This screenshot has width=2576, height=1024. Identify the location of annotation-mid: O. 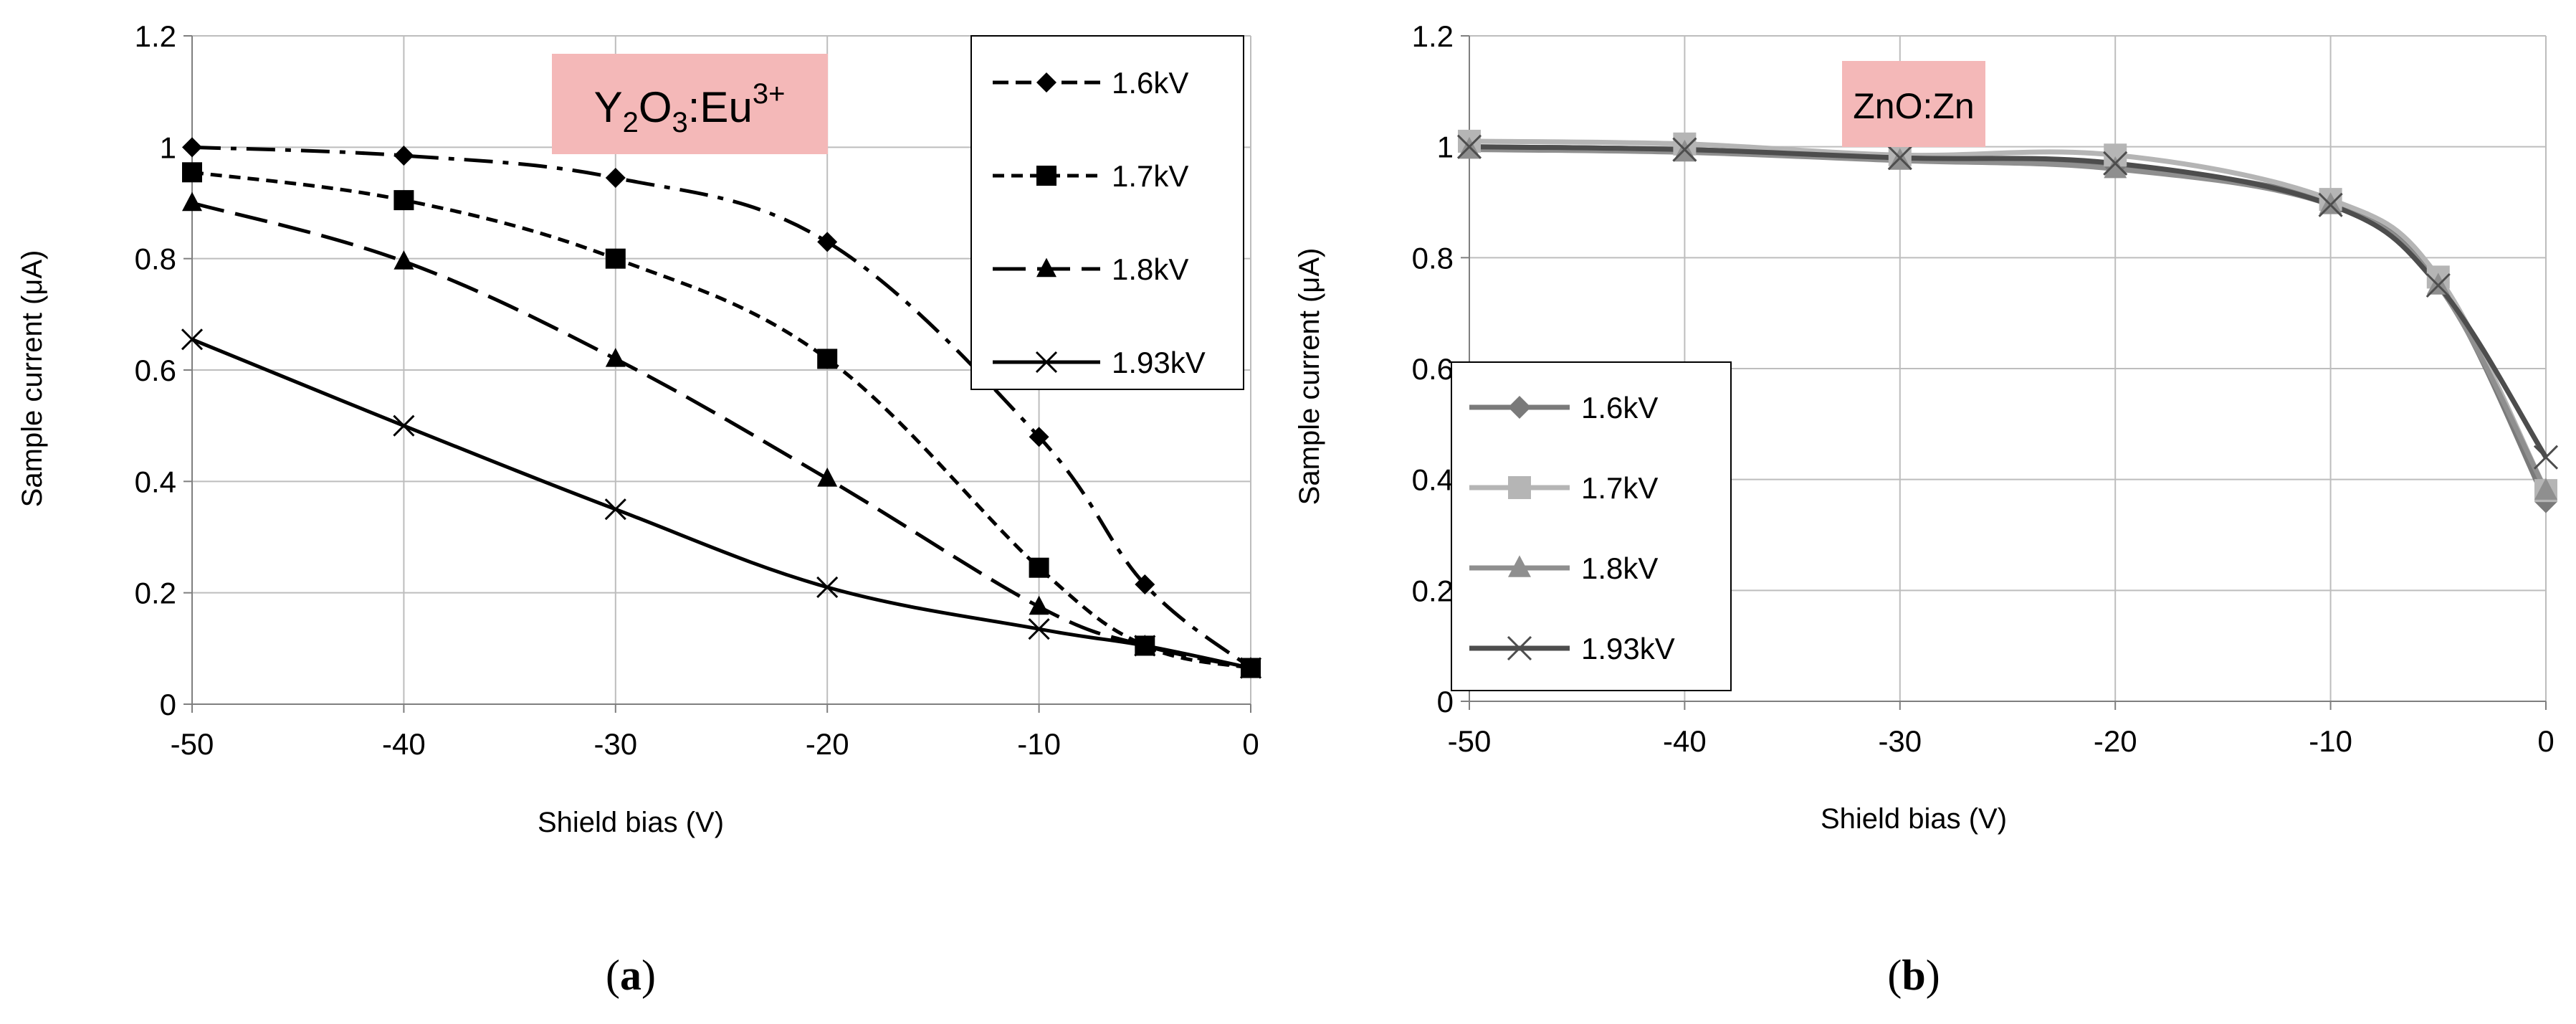
(655, 107).